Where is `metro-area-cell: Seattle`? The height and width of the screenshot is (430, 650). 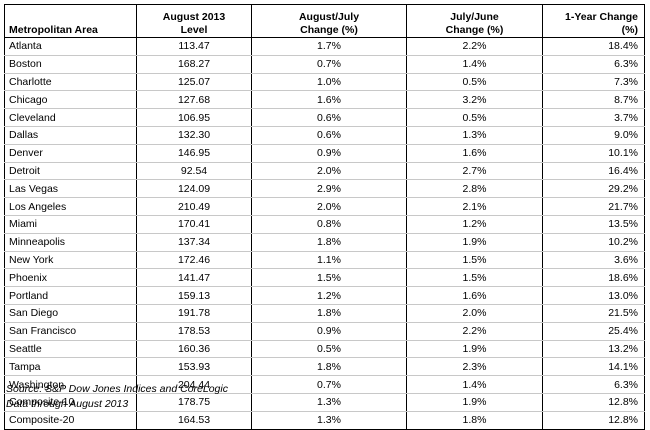
metro-area-cell: Seattle is located at coordinates (70, 349).